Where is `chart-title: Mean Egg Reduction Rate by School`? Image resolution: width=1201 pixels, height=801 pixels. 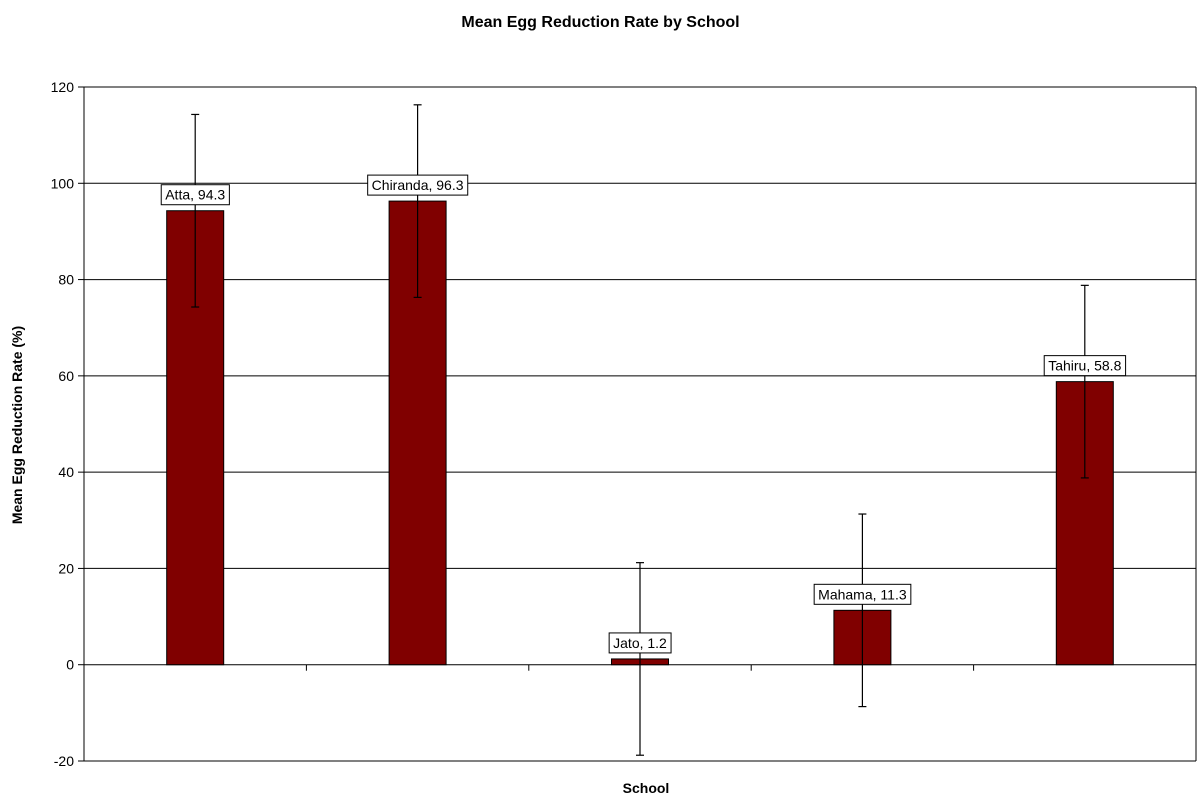
chart-title: Mean Egg Reduction Rate by School is located at coordinates (600, 22).